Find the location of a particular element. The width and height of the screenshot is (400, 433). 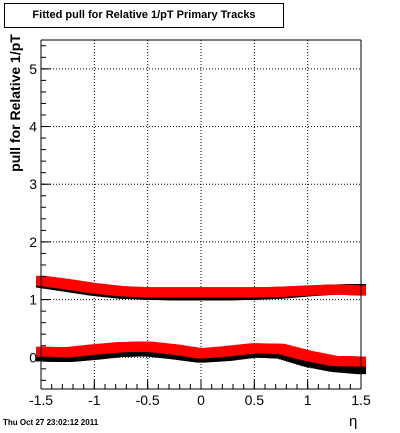

y-tick-label: 4 is located at coordinates (33, 127).